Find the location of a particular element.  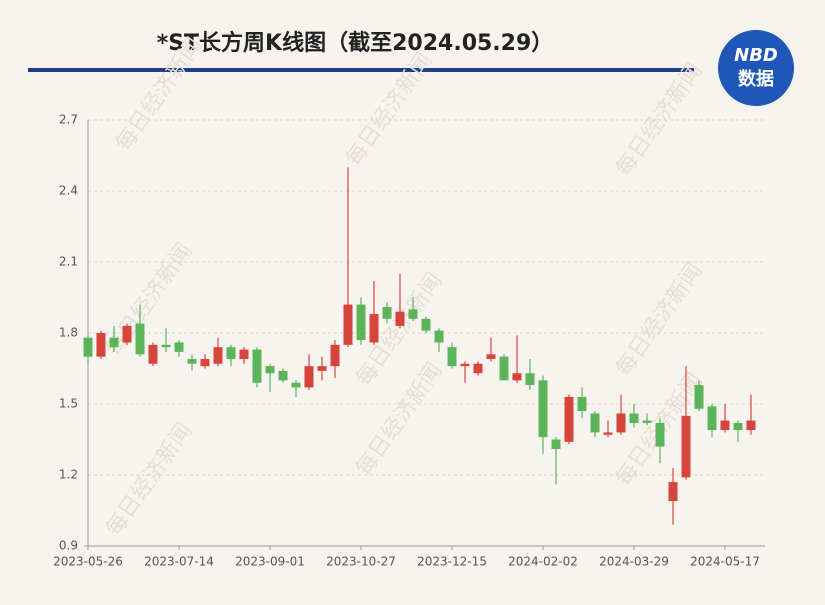

logo-text: 数据 is located at coordinates (756, 79).